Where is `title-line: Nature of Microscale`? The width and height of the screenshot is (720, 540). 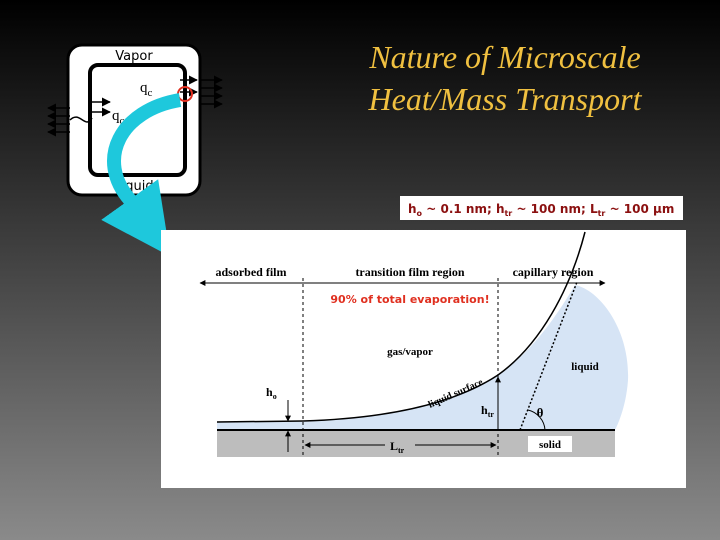
title-line: Nature of Microscale is located at coordinates (504, 57).